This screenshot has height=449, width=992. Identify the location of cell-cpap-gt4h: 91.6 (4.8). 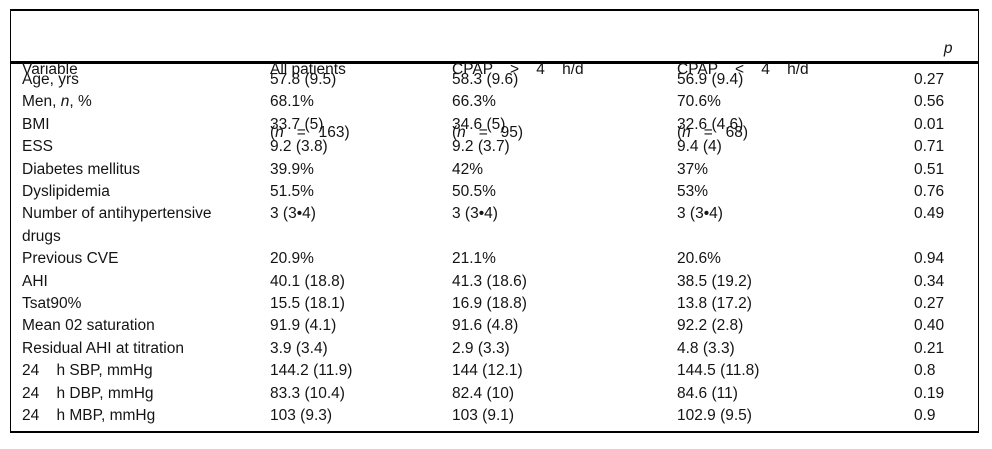
(485, 326).